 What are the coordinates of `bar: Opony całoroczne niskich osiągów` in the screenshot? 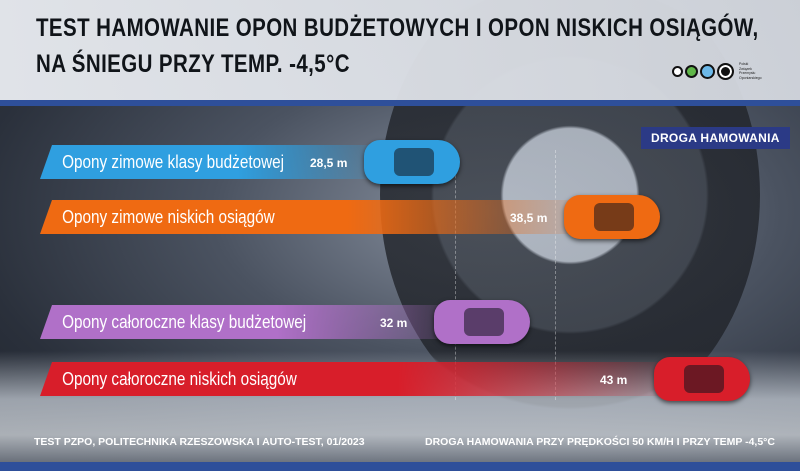 It's located at (365, 379).